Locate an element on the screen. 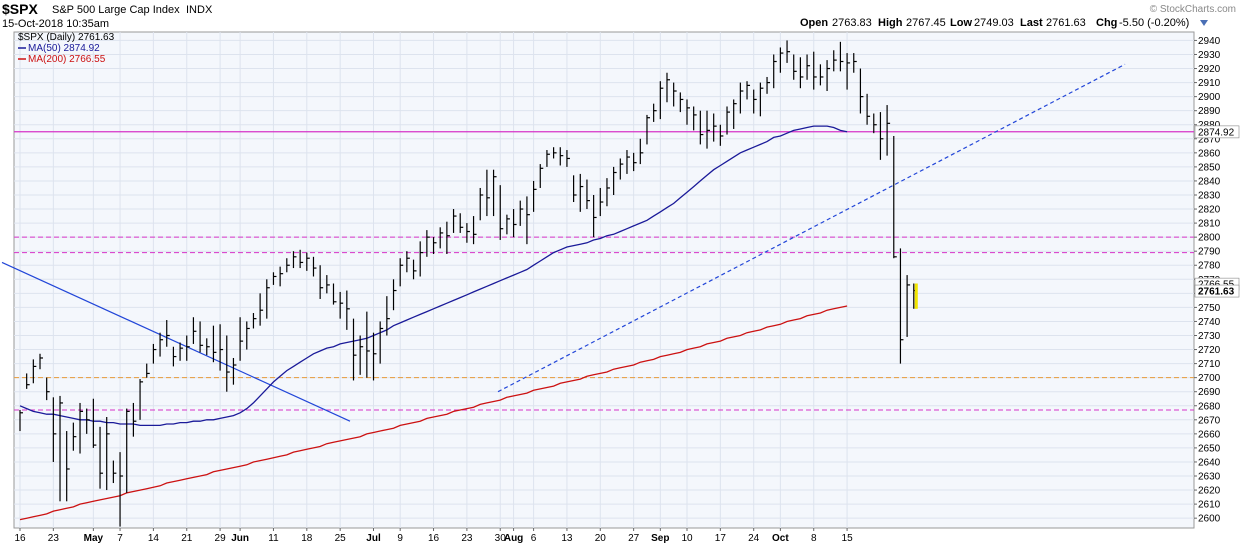  x-tick-label: Sep is located at coordinates (660, 538).